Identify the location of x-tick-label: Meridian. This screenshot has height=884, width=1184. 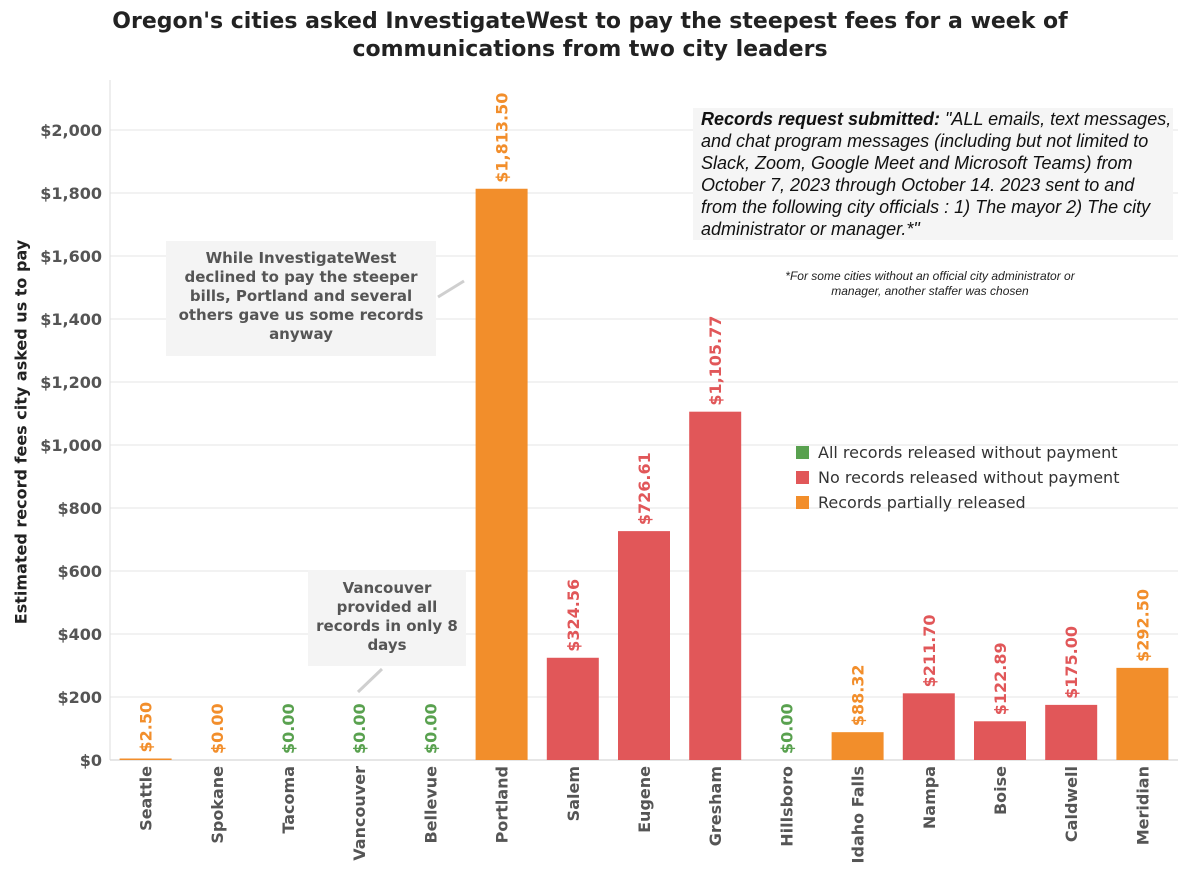
(1142, 805).